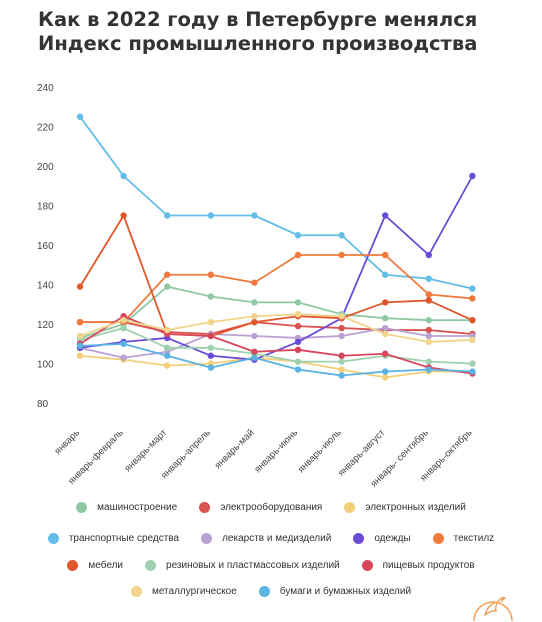  I want to click on legend-item: электрооборудования, so click(260, 507).